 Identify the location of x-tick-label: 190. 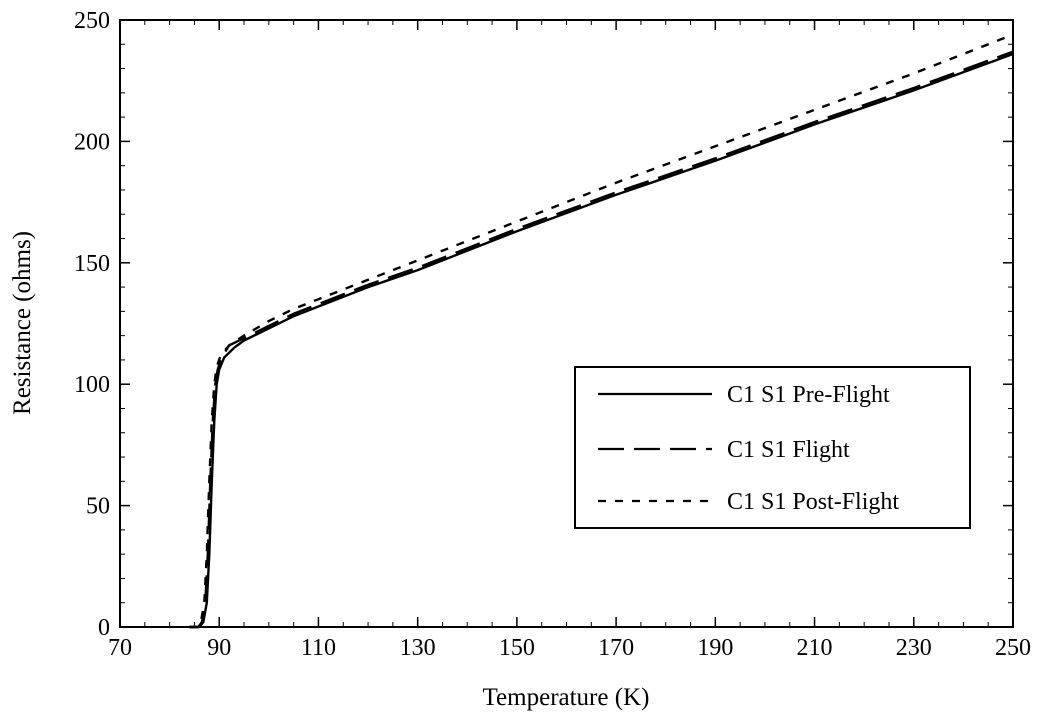
(715, 648).